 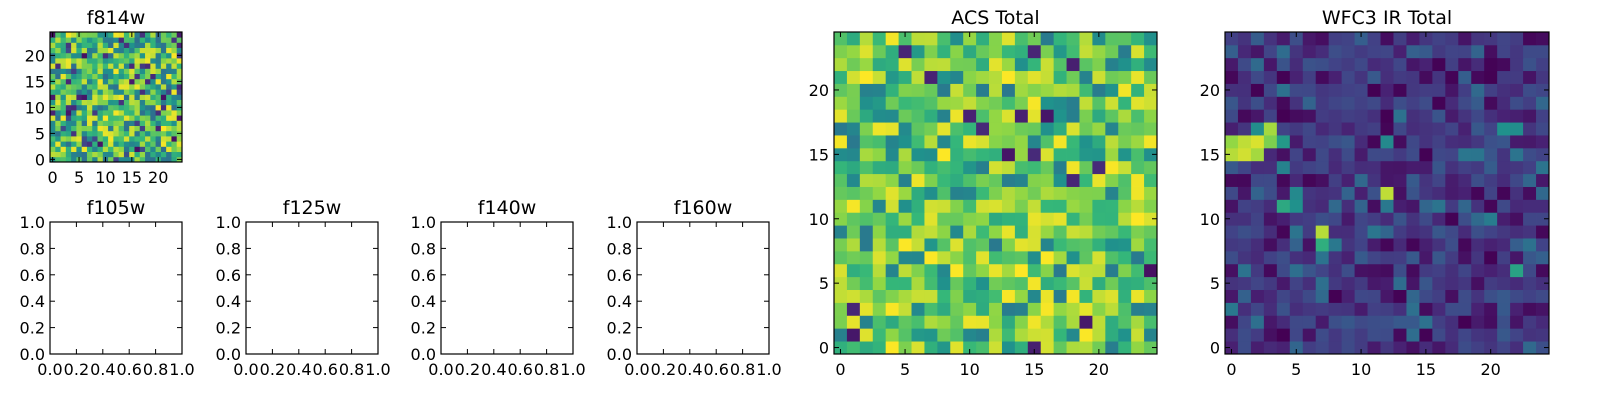 What do you see at coordinates (1231, 369) in the screenshot?
I see `x-tick-label: 0` at bounding box center [1231, 369].